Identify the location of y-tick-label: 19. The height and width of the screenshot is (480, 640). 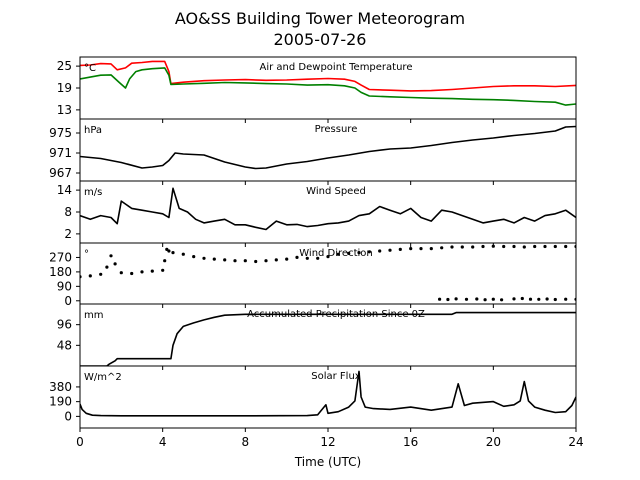
(64, 88).